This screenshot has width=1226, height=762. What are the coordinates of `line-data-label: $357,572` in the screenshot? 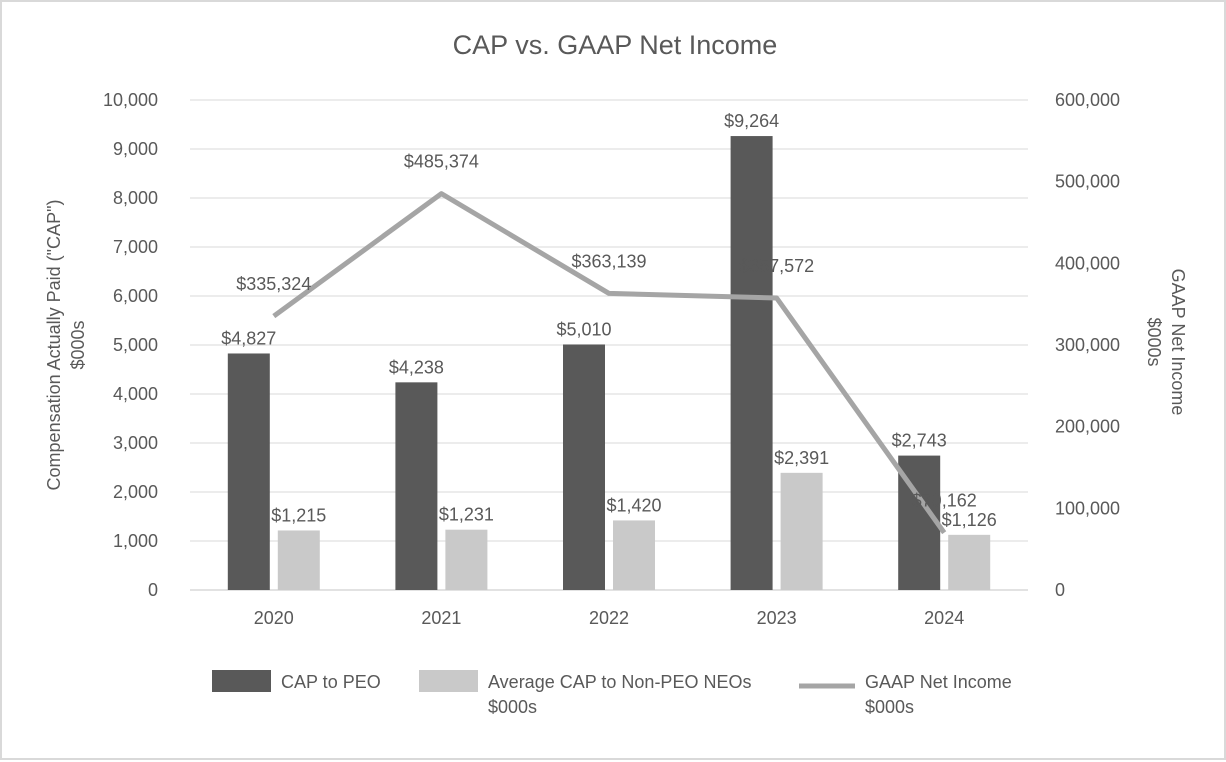 It's located at (776, 266).